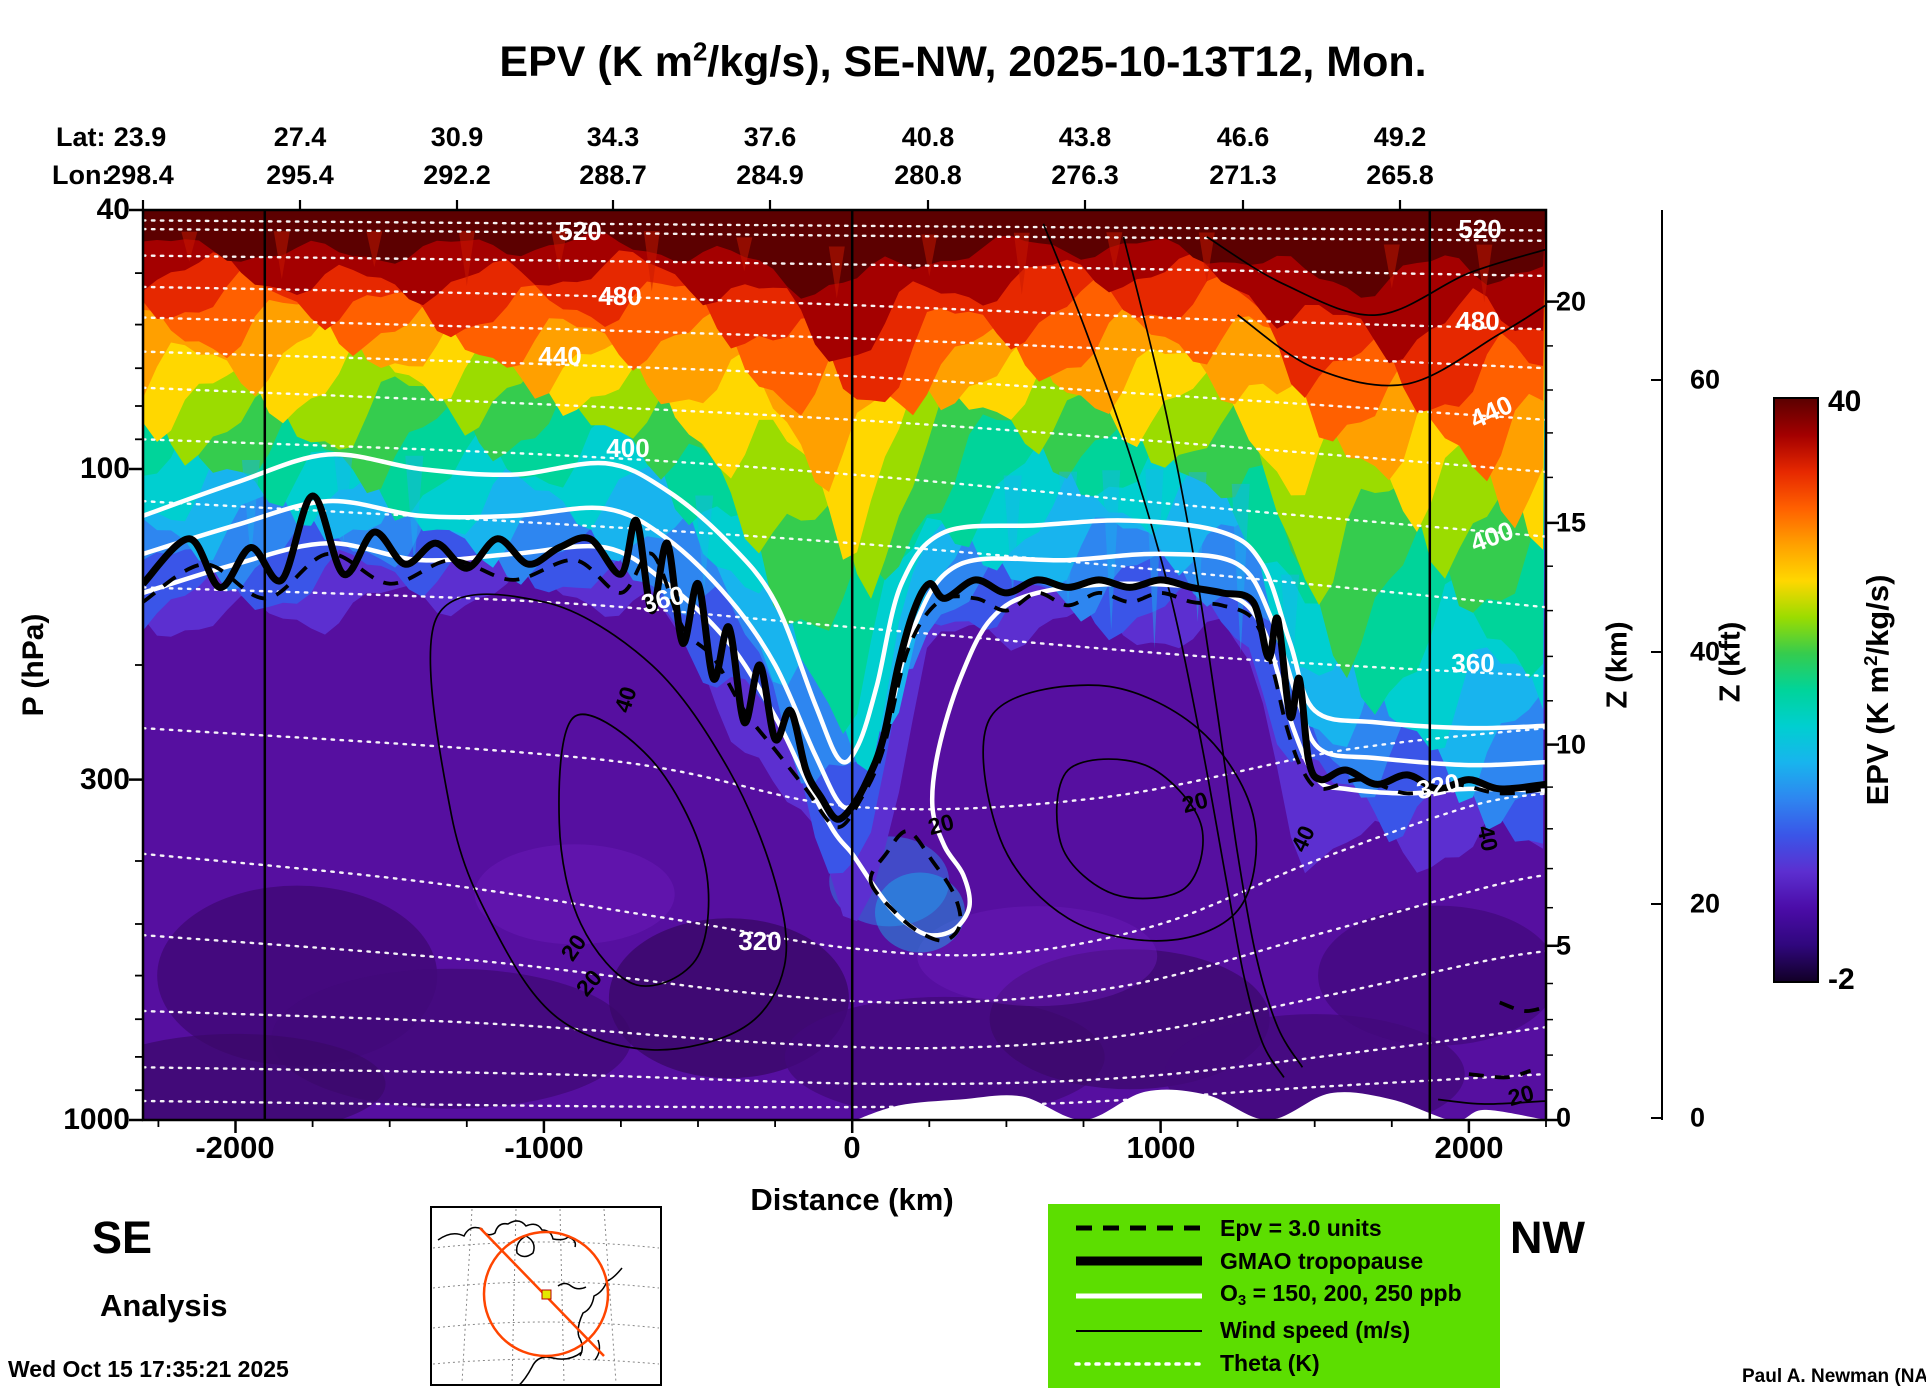 The height and width of the screenshot is (1394, 1926). Describe the element at coordinates (770, 175) in the screenshot. I see `lon-value: 284.9` at that location.